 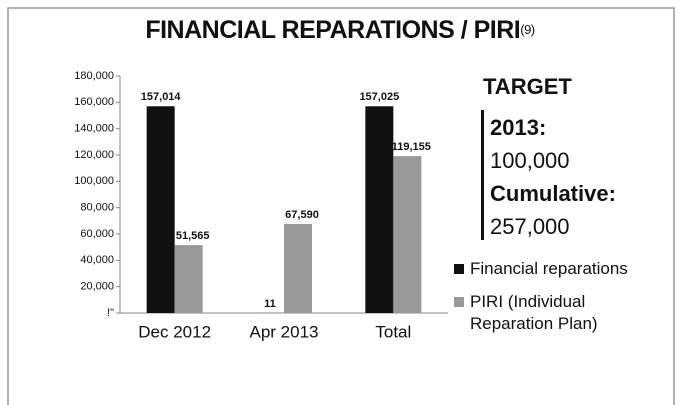 I want to click on value-label: 157,014, so click(x=161, y=97).